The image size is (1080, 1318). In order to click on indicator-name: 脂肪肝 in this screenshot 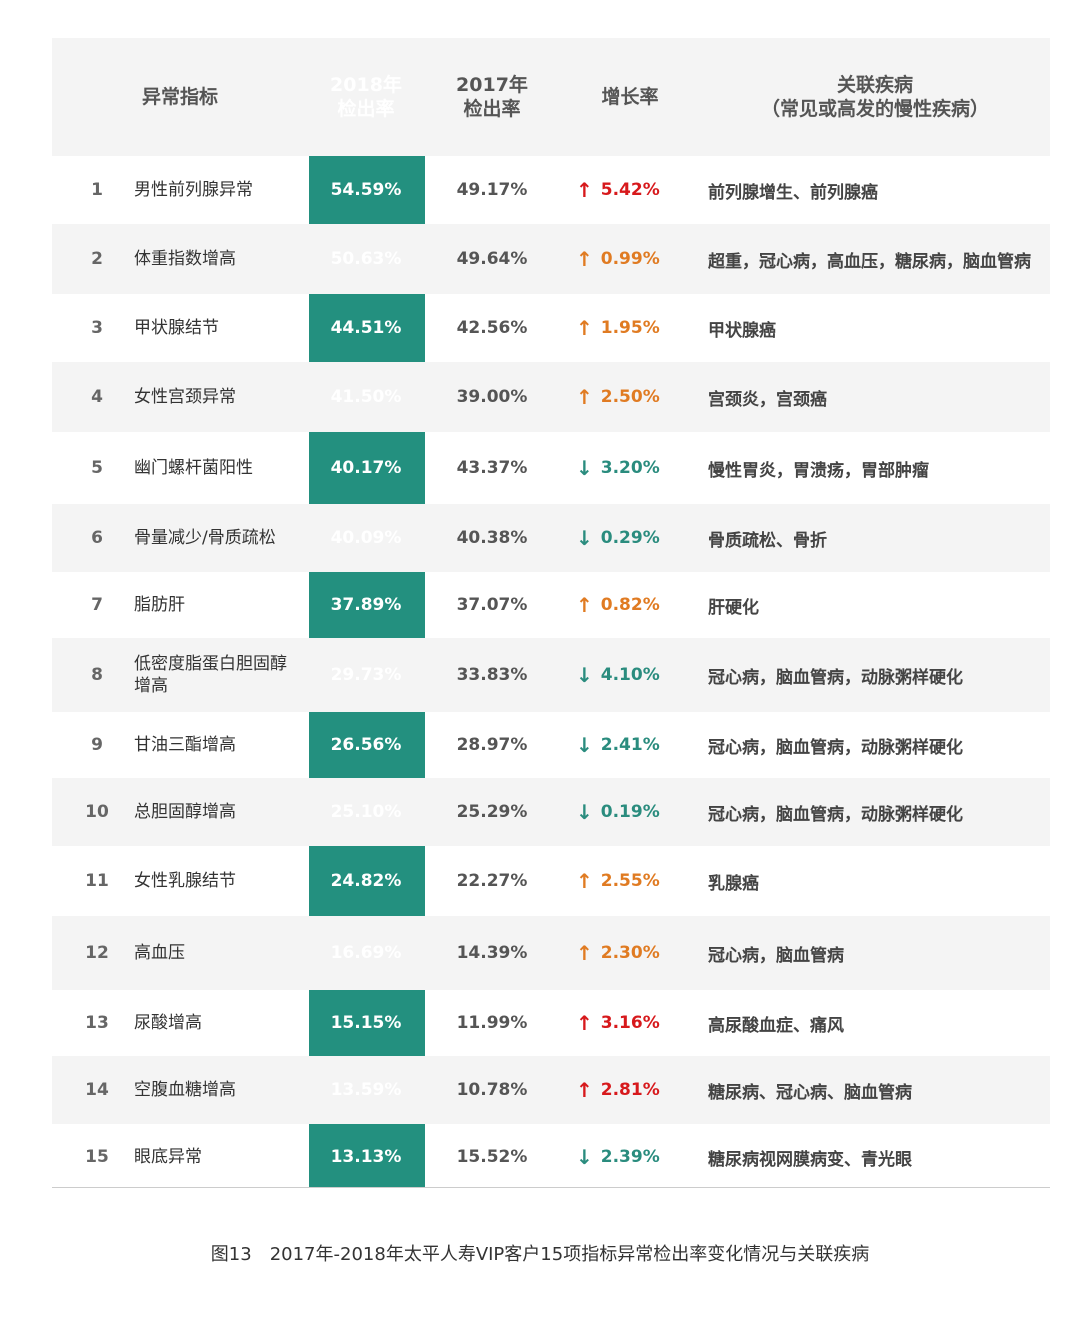, I will do `click(220, 605)`.